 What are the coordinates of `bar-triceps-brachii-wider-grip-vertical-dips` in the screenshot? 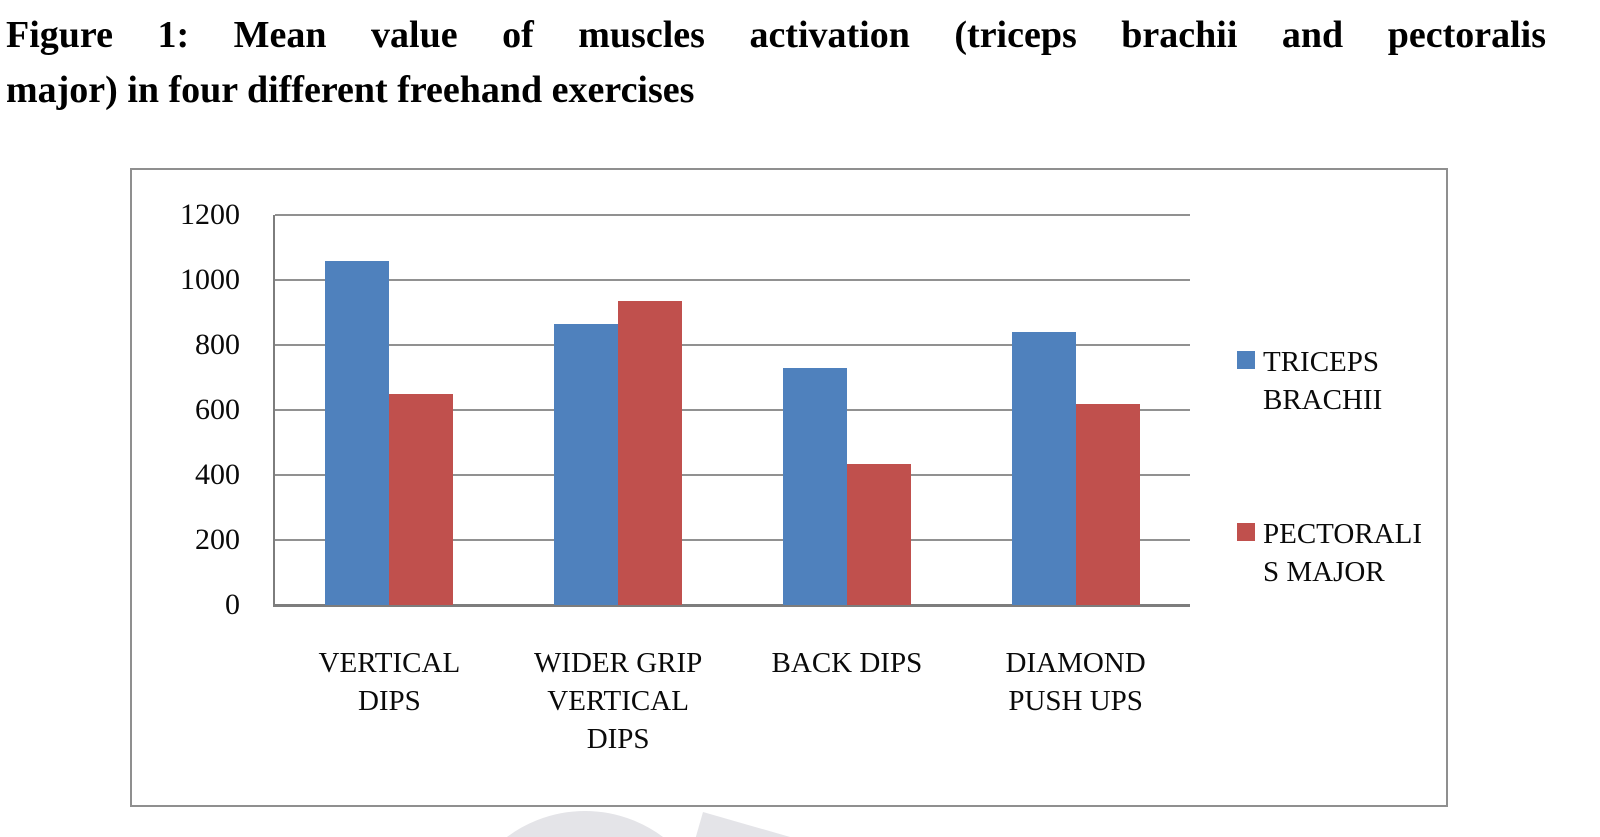 It's located at (586, 464).